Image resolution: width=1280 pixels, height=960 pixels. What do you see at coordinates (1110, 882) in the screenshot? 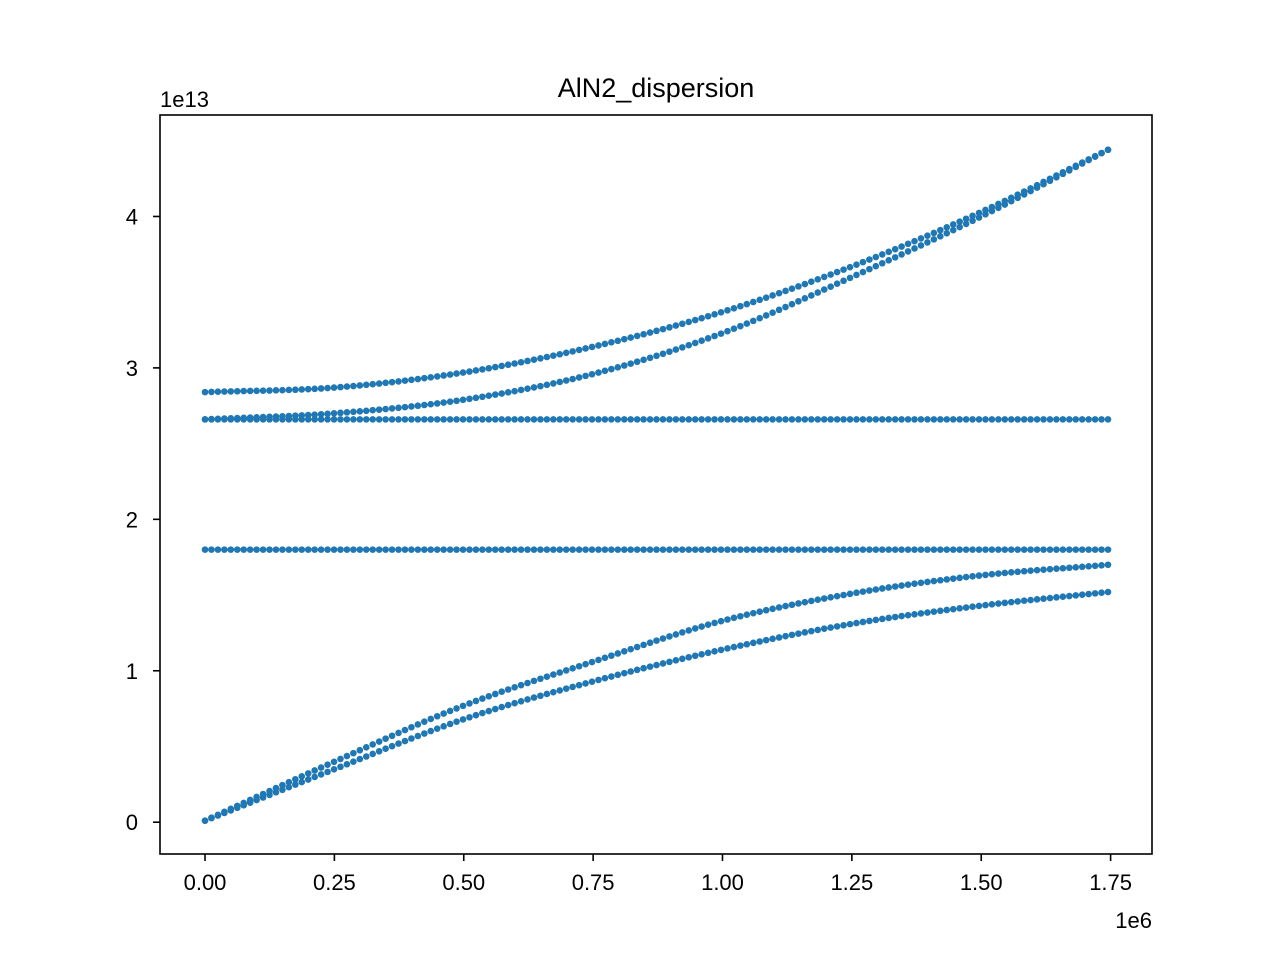
I see `x-tick-label: 1.75` at bounding box center [1110, 882].